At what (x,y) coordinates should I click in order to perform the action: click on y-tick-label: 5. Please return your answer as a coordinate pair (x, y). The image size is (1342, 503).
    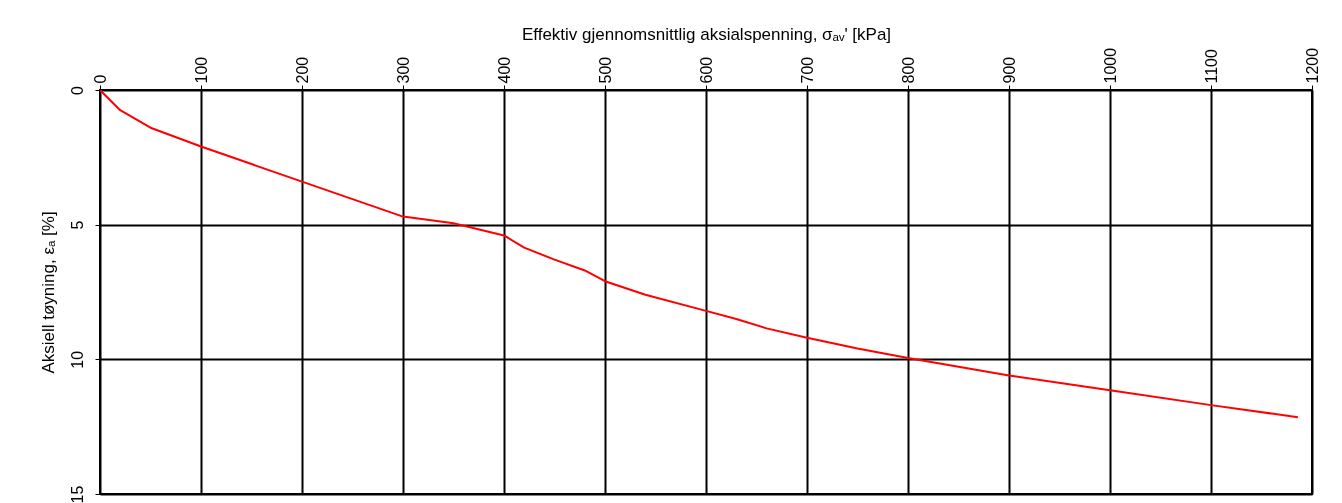
    Looking at the image, I should click on (77, 225).